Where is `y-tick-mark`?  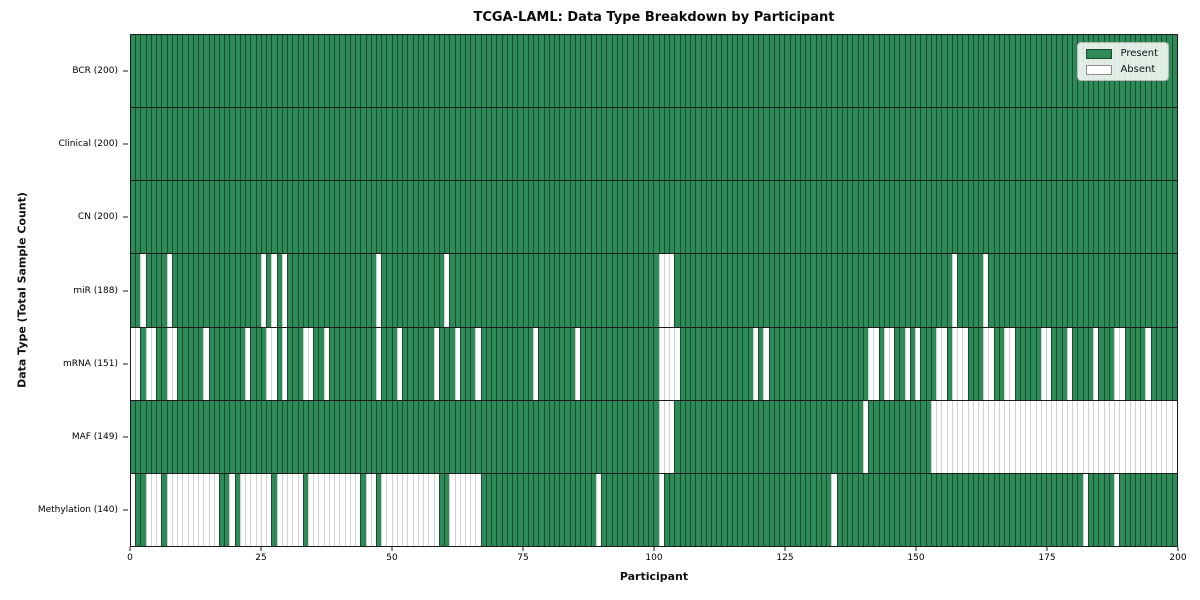
y-tick-mark is located at coordinates (125, 144).